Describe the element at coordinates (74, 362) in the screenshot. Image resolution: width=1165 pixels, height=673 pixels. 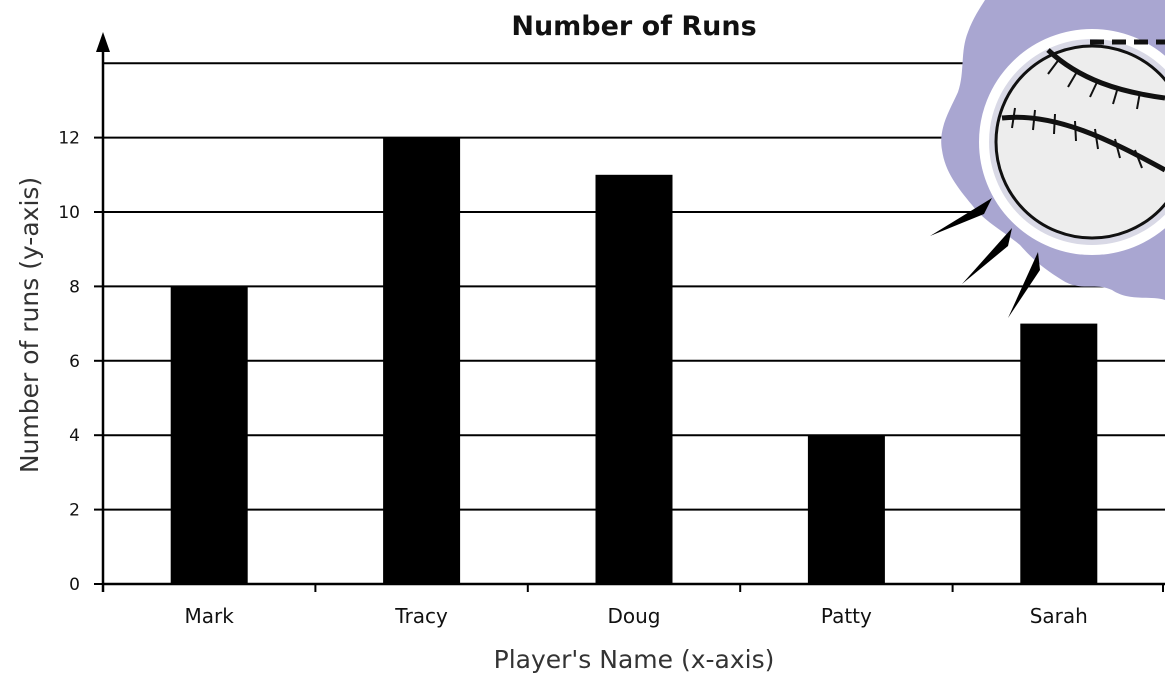
I see `y-tick-label: 6` at that location.